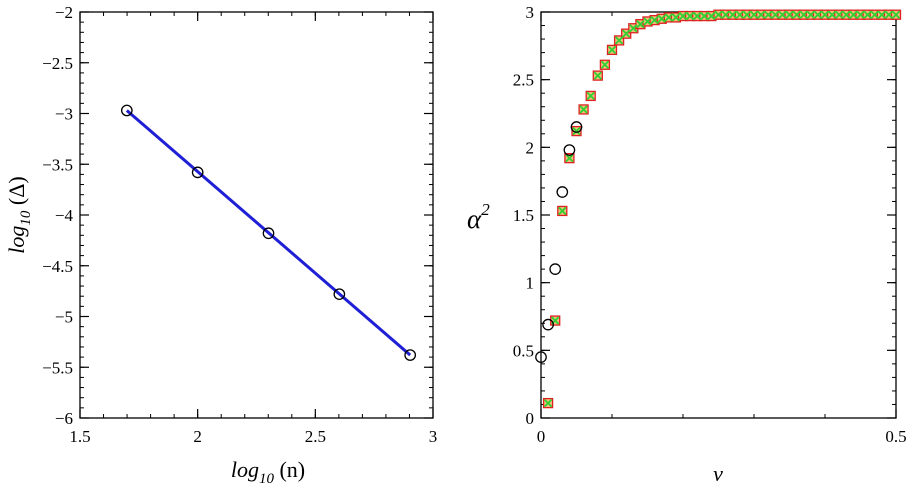 The width and height of the screenshot is (910, 498). Describe the element at coordinates (64, 114) in the screenshot. I see `left-y-tick-label: −3` at that location.